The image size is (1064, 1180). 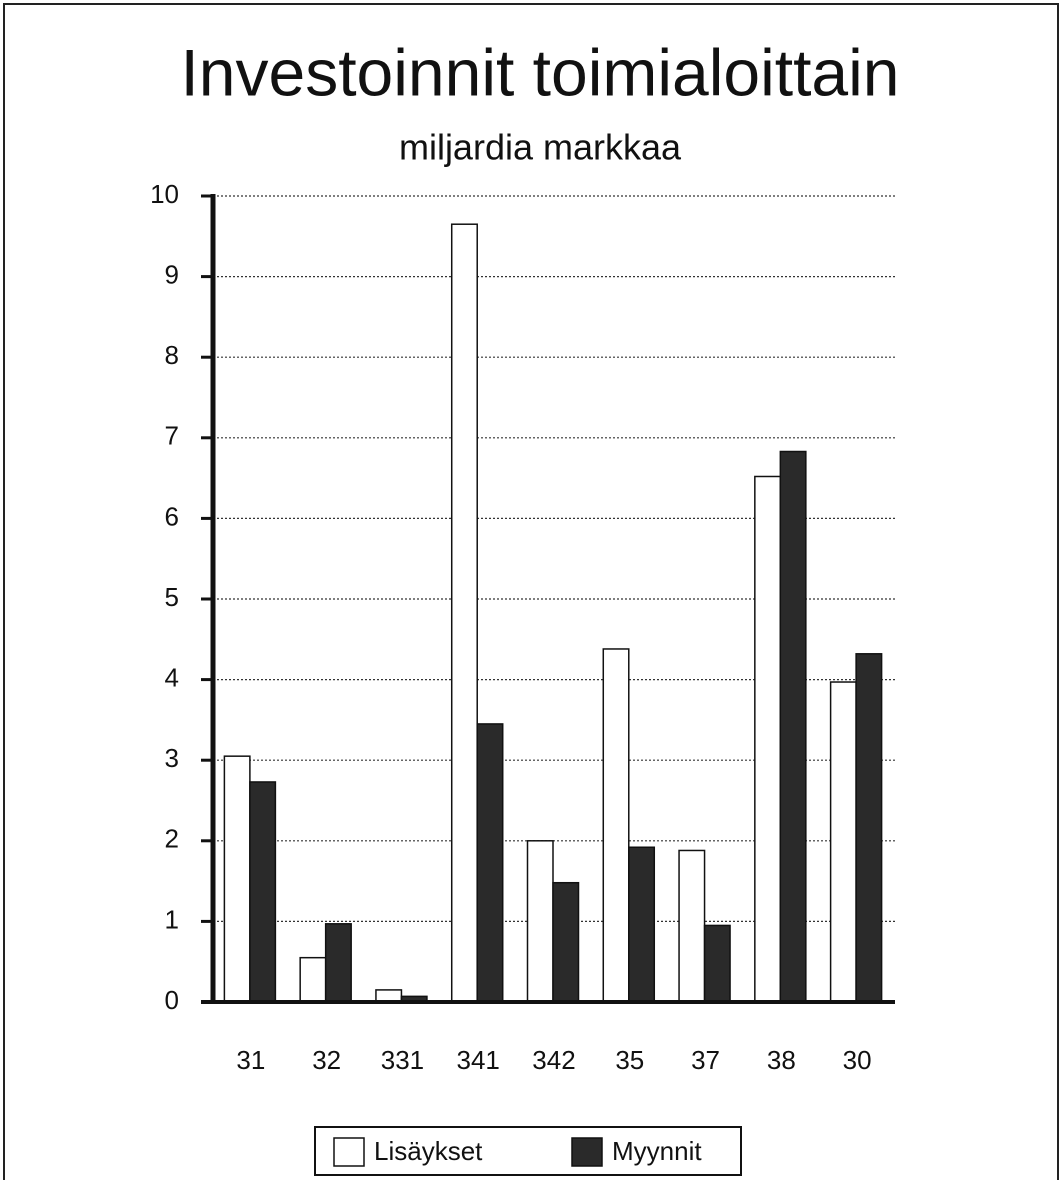 What do you see at coordinates (539, 72) in the screenshot?
I see `chart-title: Investoinnit toimialoittain` at bounding box center [539, 72].